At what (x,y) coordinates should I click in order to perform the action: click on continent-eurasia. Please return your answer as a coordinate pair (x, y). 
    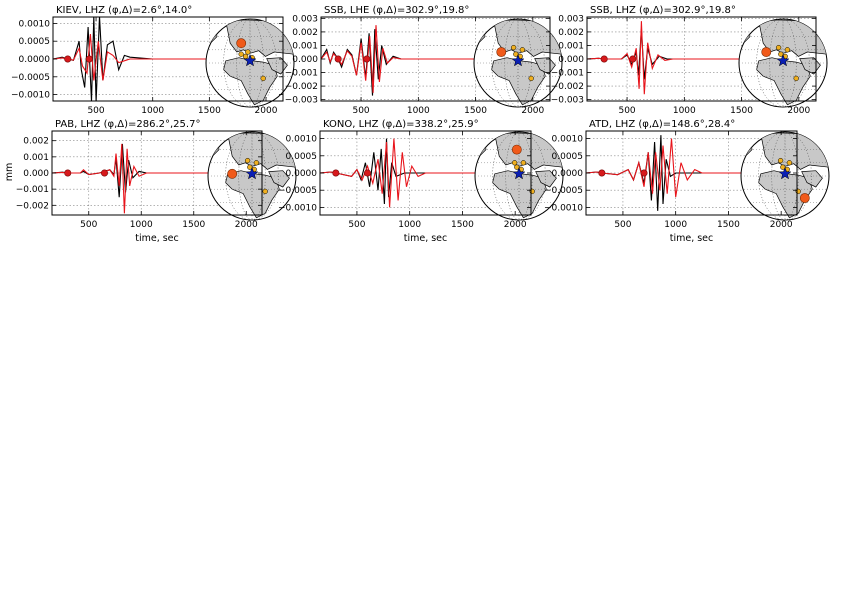
    Looking at the image, I should click on (259, 38).